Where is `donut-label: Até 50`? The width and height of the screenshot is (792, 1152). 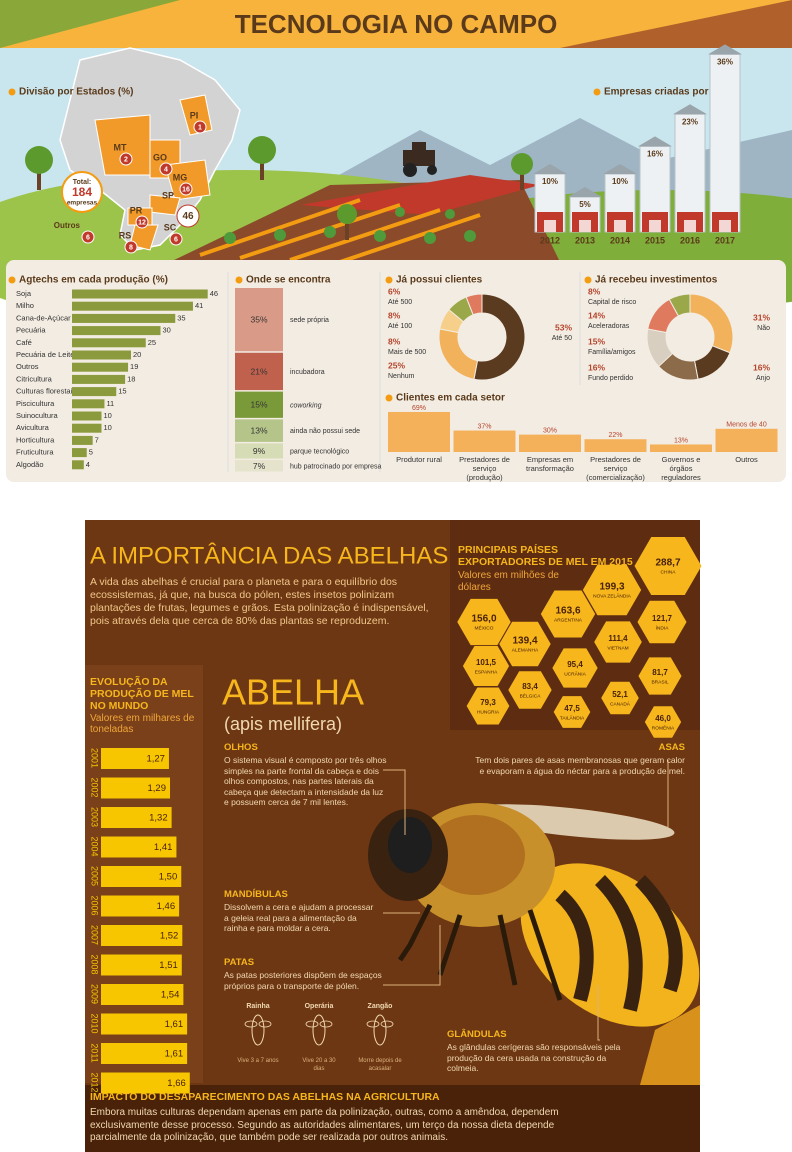 donut-label: Até 50 is located at coordinates (562, 338).